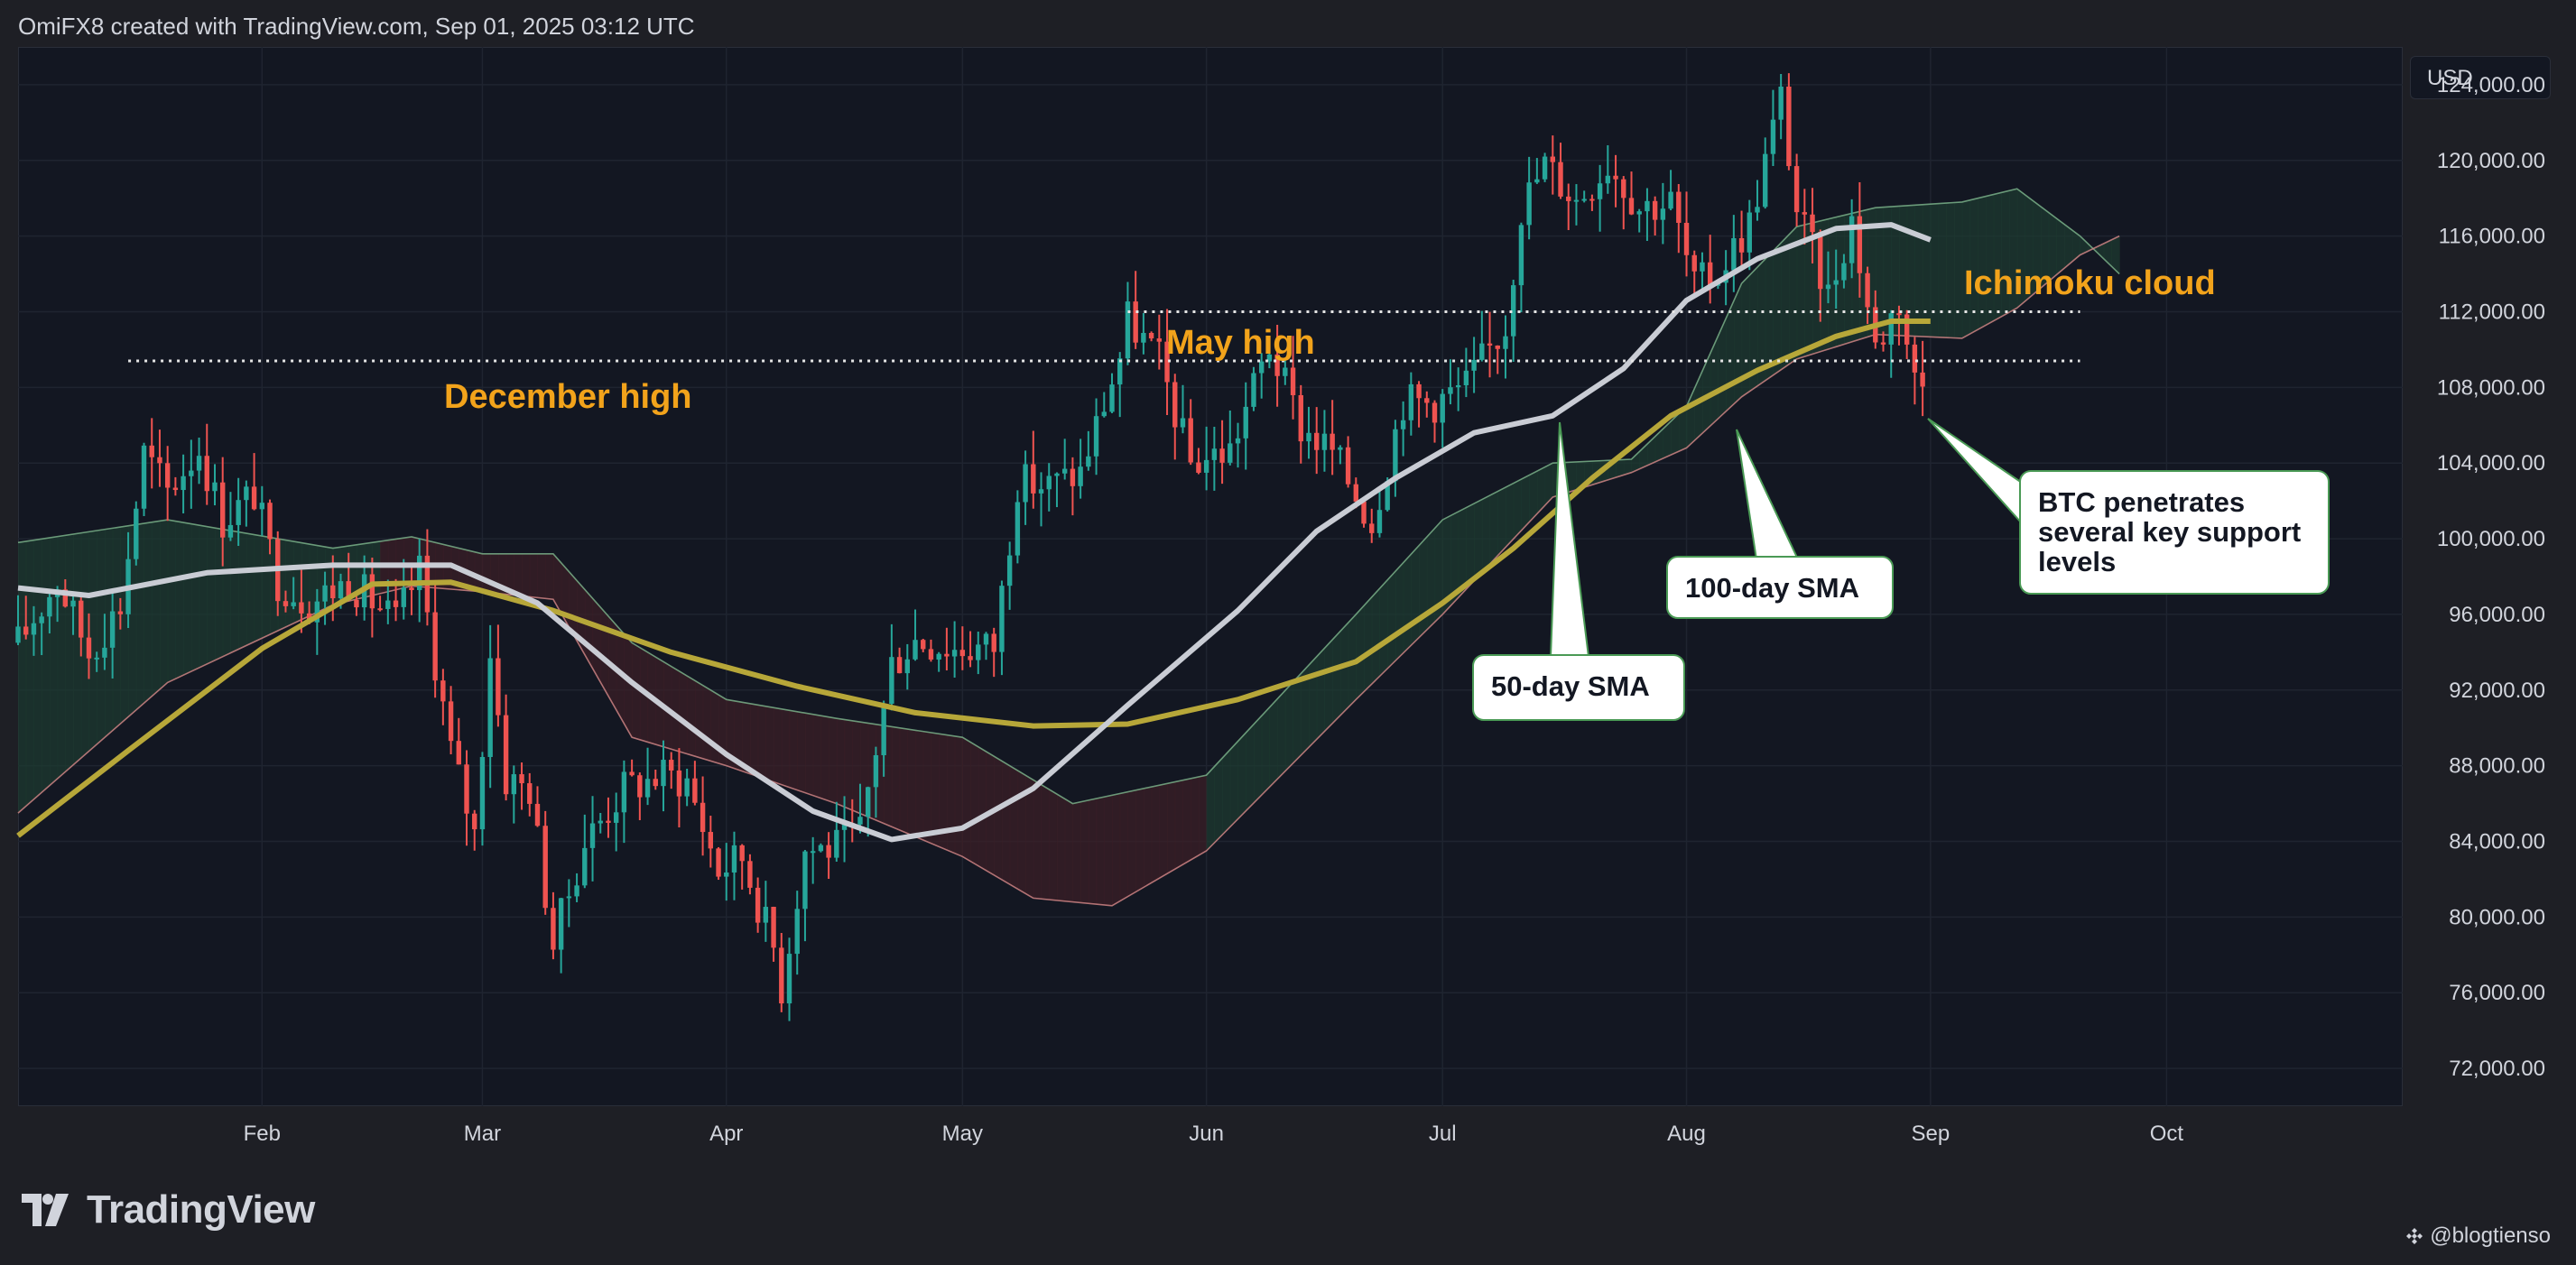 Image resolution: width=2576 pixels, height=1265 pixels. I want to click on price-axis, so click(2482, 576).